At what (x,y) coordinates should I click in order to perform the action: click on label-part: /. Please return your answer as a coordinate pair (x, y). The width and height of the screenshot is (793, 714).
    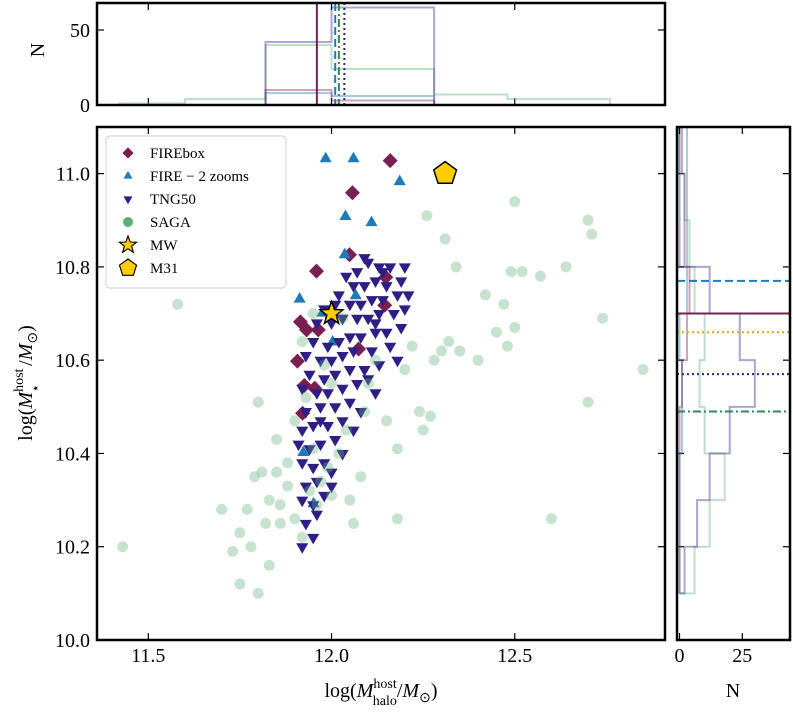
    Looking at the image, I should click on (26, 363).